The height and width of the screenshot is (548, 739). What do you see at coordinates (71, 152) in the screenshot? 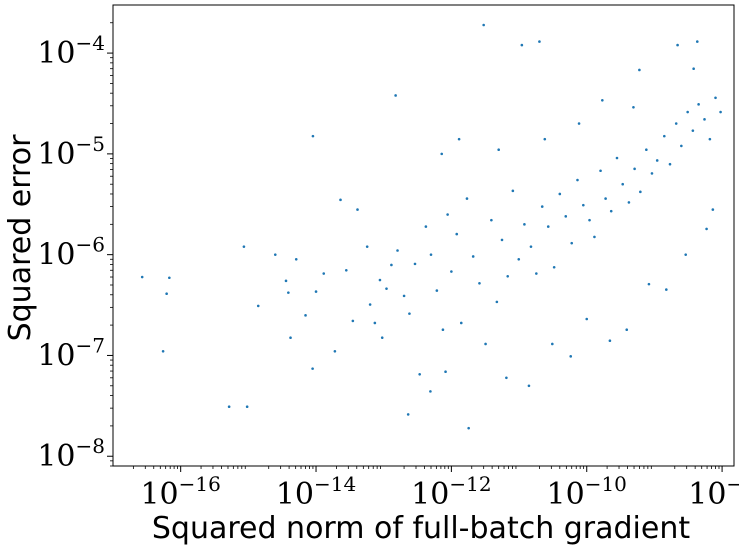
I see `y-tick-label: 10⁻⁵` at bounding box center [71, 152].